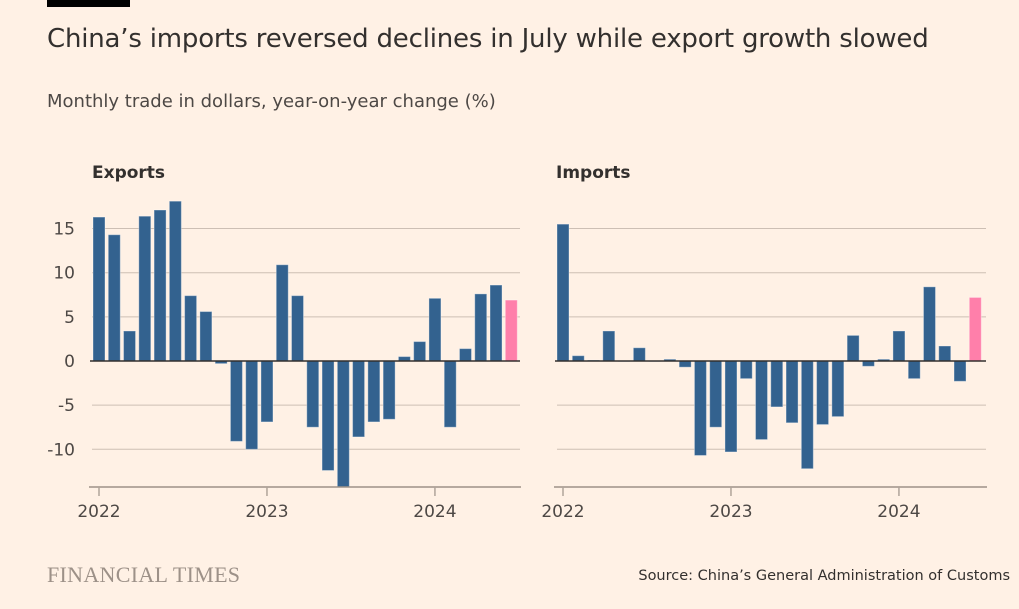 The image size is (1019, 609). Describe the element at coordinates (88, 3) in the screenshot. I see `ft-top-bar` at that location.